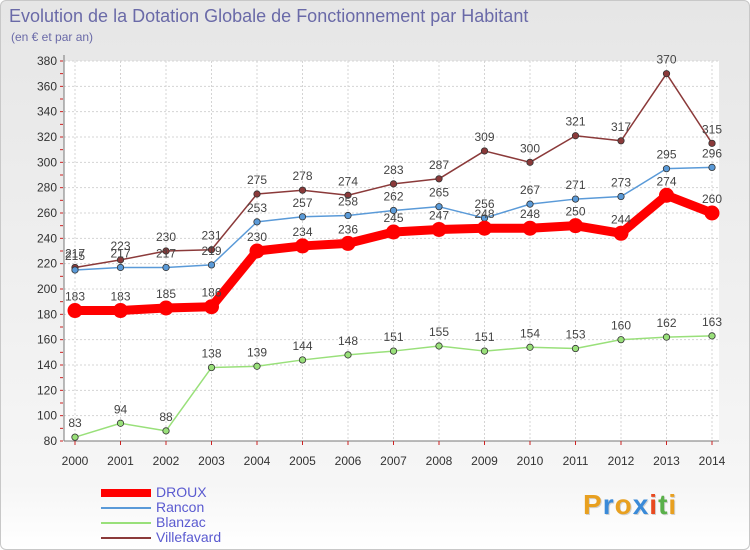  What do you see at coordinates (484, 204) in the screenshot?
I see `data-label-rancon: 256` at bounding box center [484, 204].